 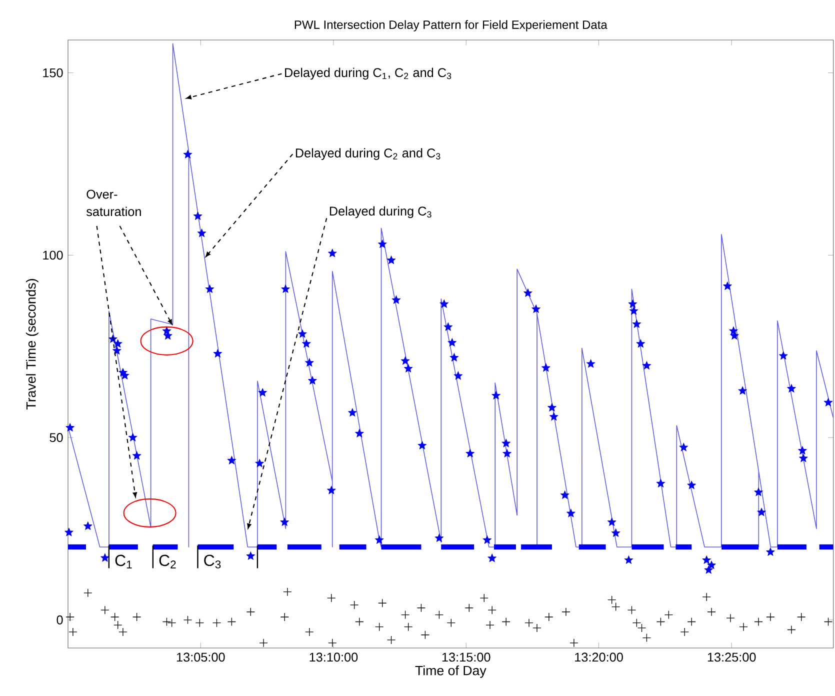 What do you see at coordinates (451, 26) in the screenshot?
I see `chart-title: PWL Intersection Delay Pattern for Field Experiement Data` at bounding box center [451, 26].